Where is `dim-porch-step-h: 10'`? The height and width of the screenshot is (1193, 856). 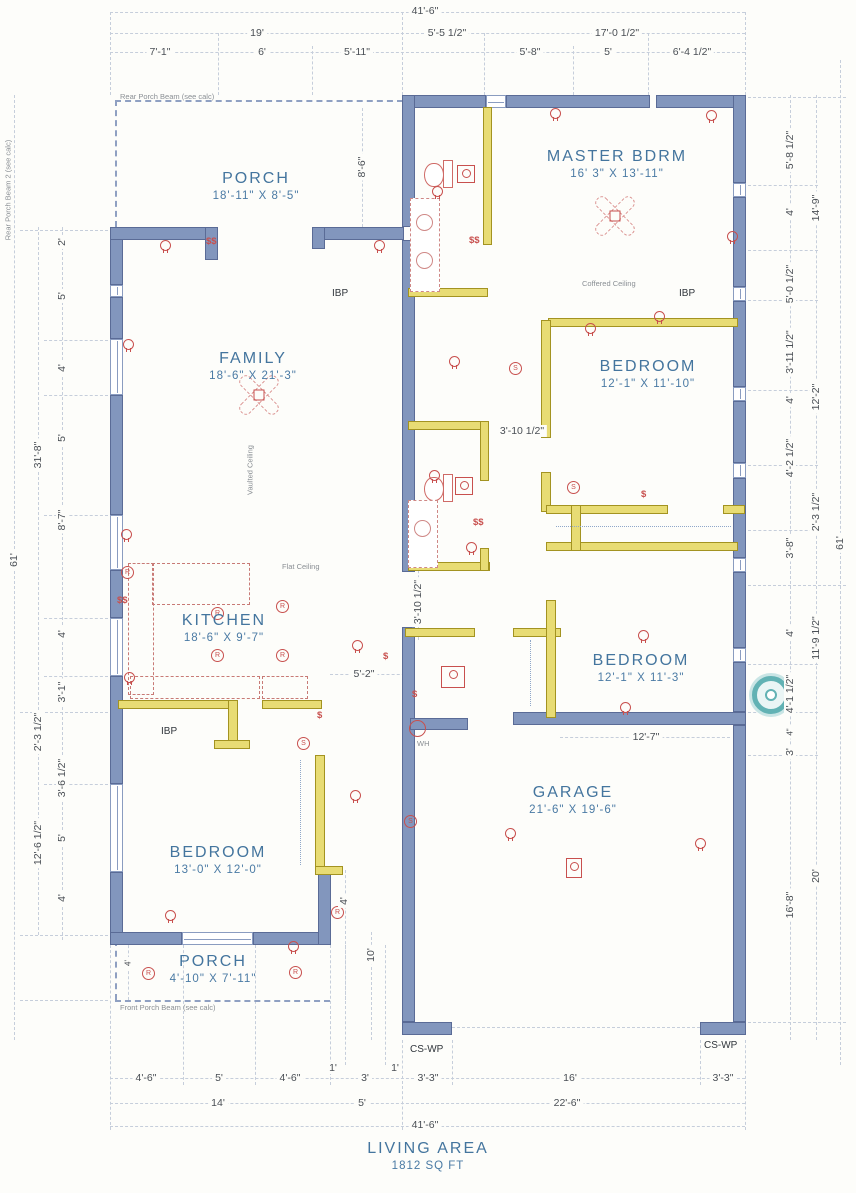 dim-porch-step-h: 10' is located at coordinates (371, 955).